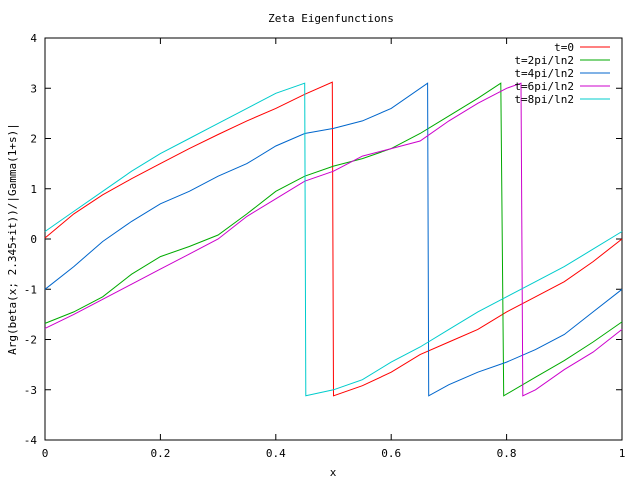 The height and width of the screenshot is (480, 640). I want to click on legend-label: t=2pi/ln2, so click(544, 60).